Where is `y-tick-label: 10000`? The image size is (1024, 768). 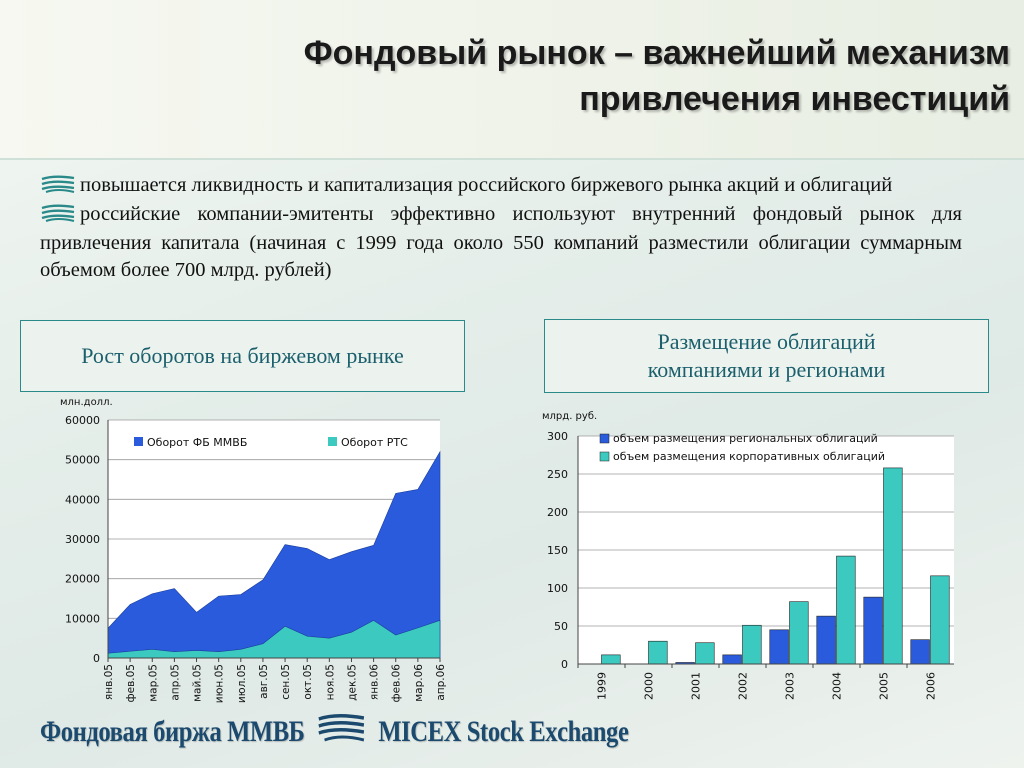 y-tick-label: 10000 is located at coordinates (82, 618).